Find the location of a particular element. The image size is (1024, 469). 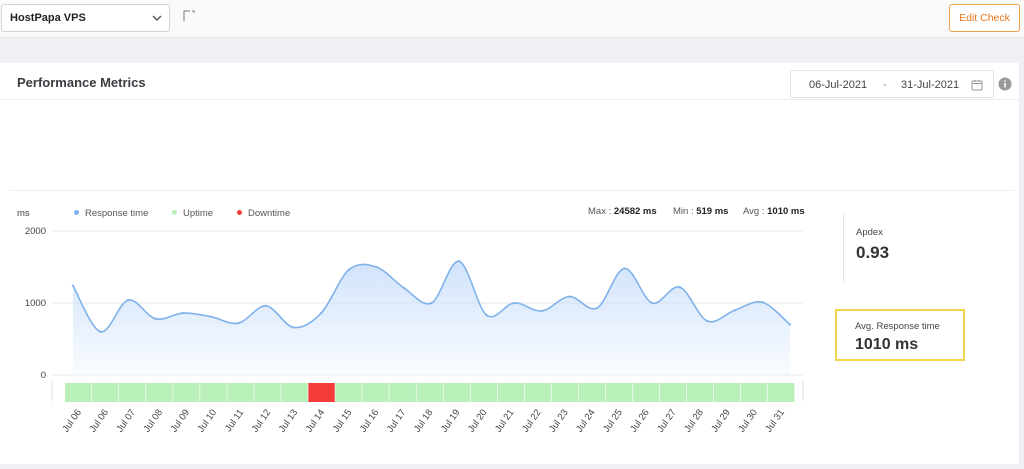

x-tick-label: Jul 14 is located at coordinates (316, 420).